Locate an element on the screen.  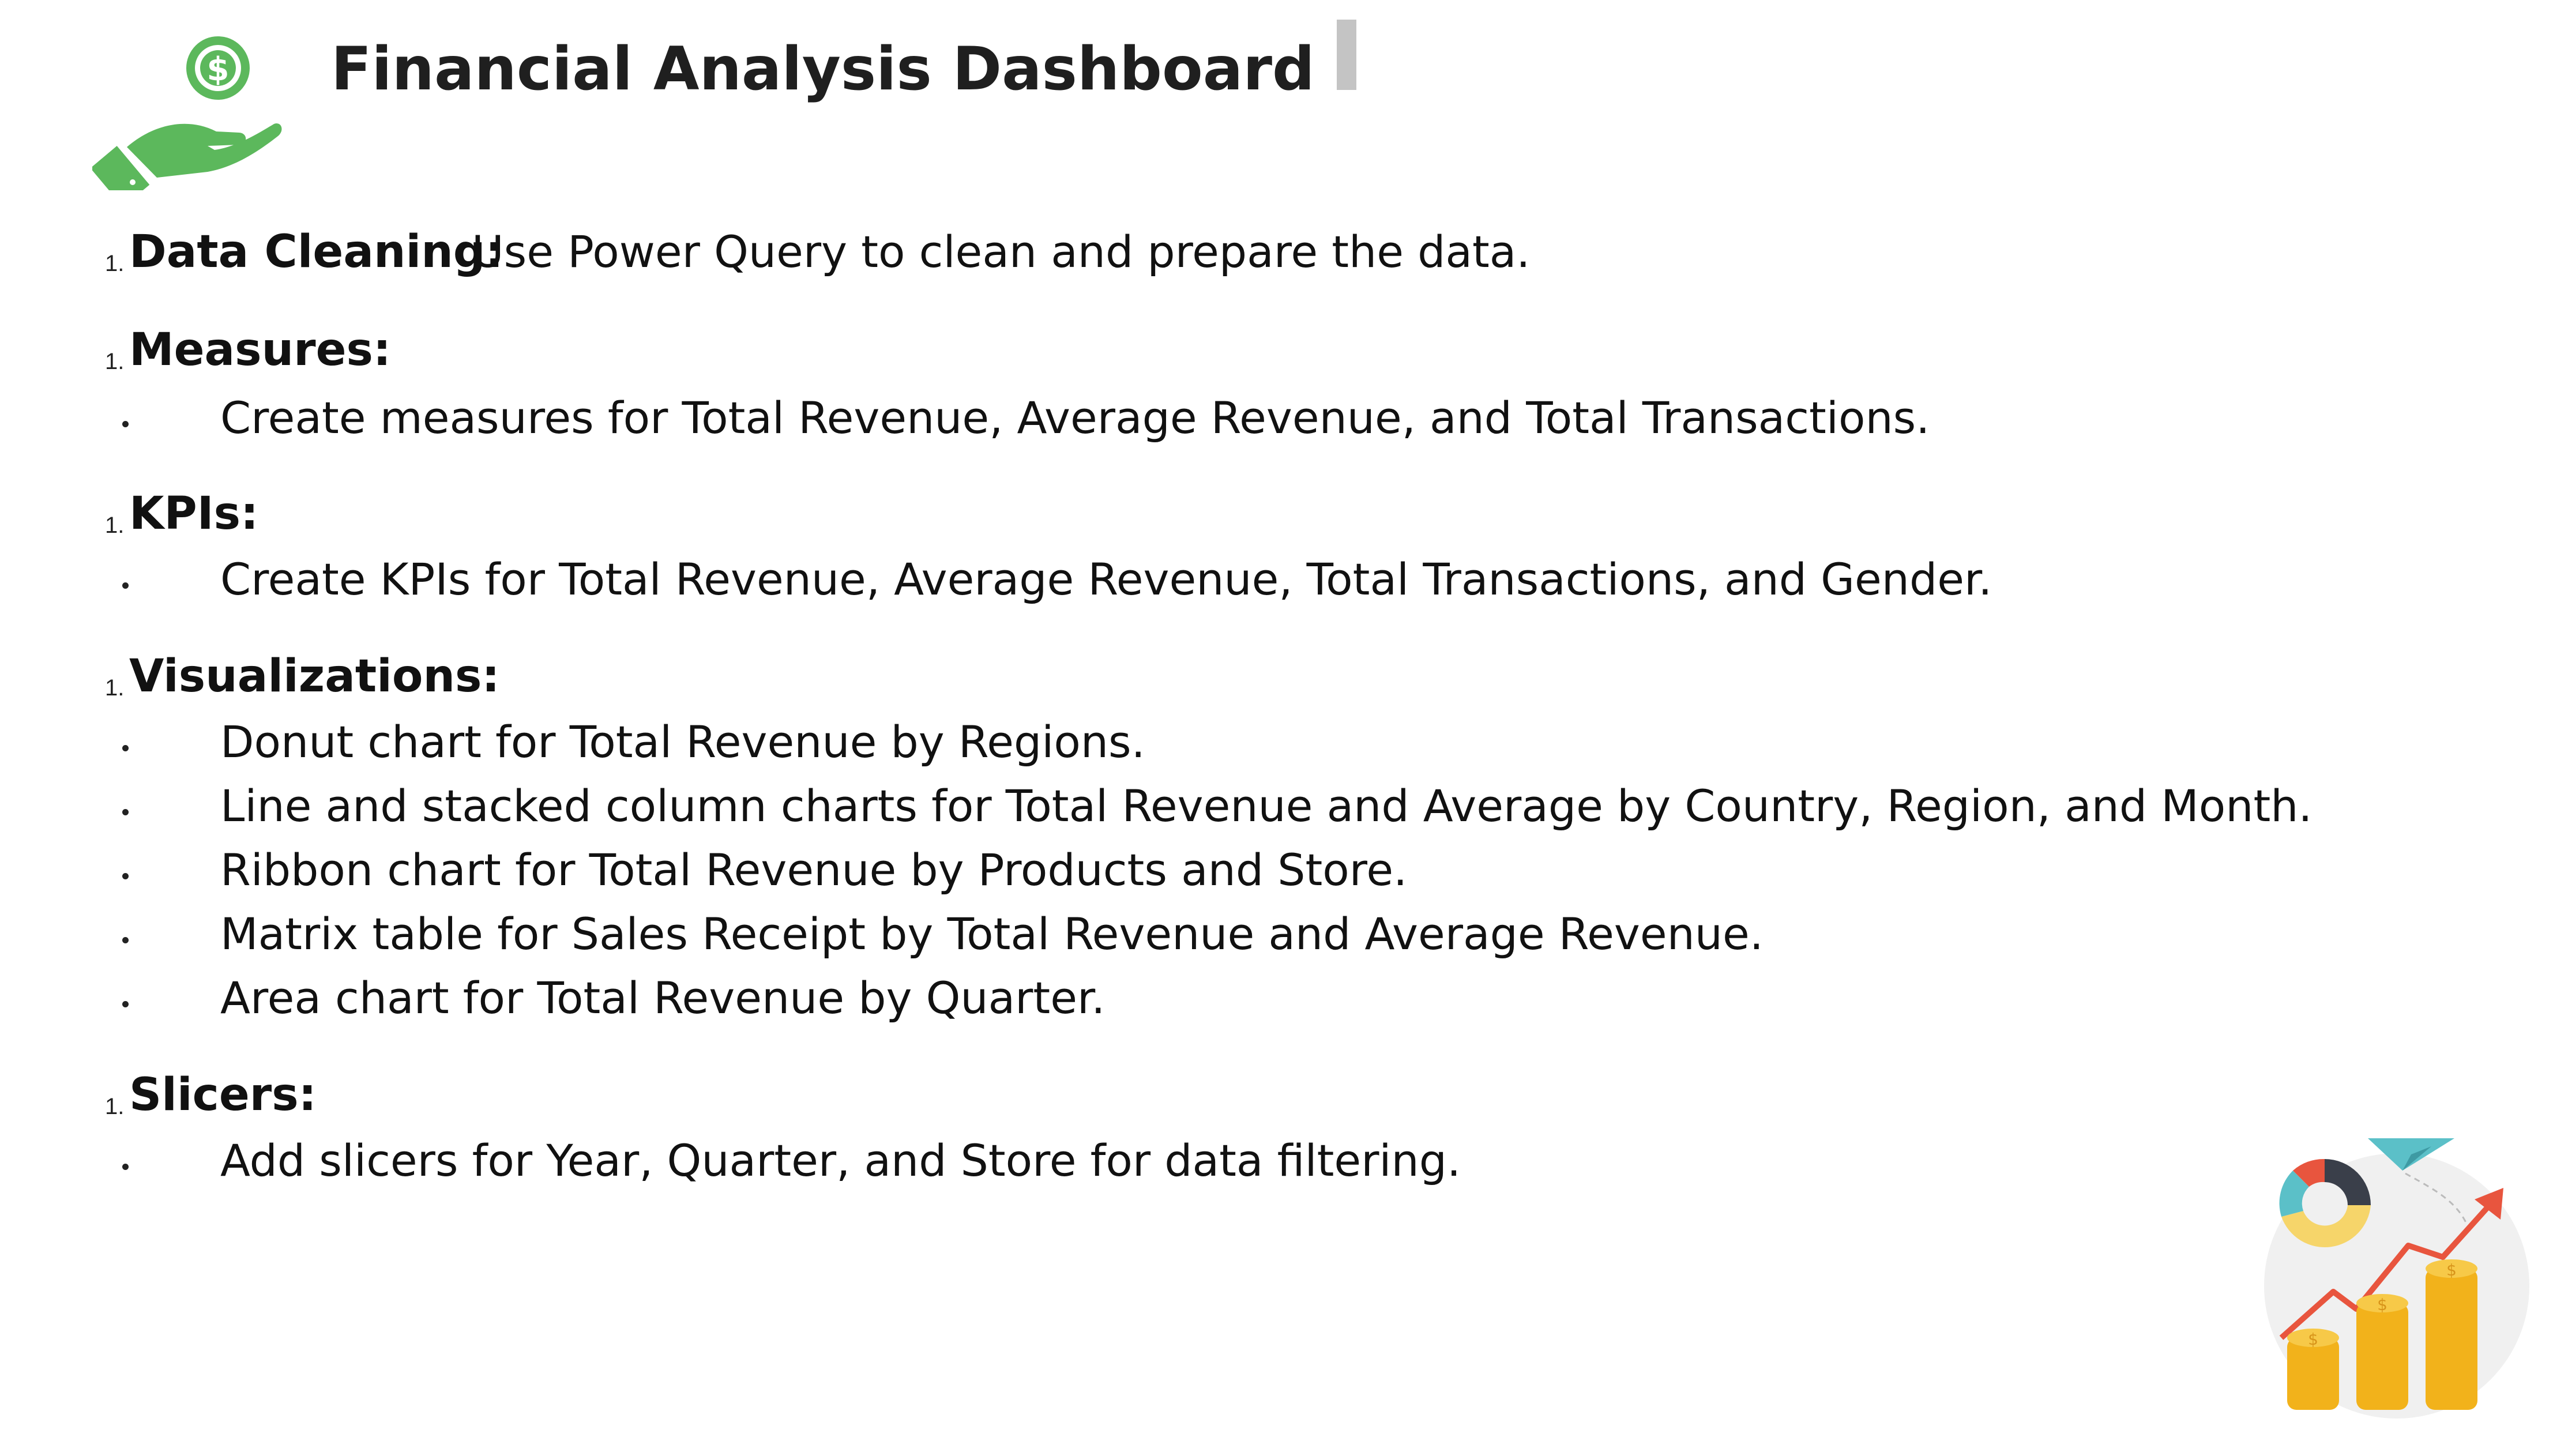
coin-stack-icon: $ $ $ is located at coordinates (2382, 1334).